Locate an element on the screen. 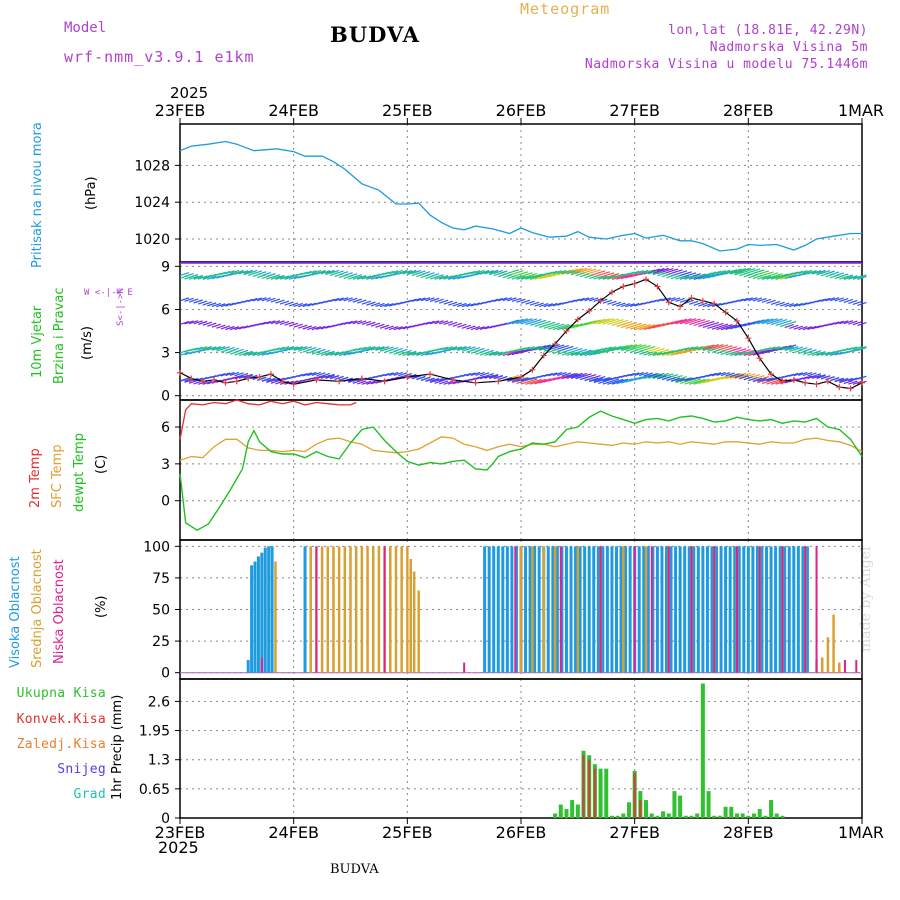  panel-frame is located at coordinates (521, 748).